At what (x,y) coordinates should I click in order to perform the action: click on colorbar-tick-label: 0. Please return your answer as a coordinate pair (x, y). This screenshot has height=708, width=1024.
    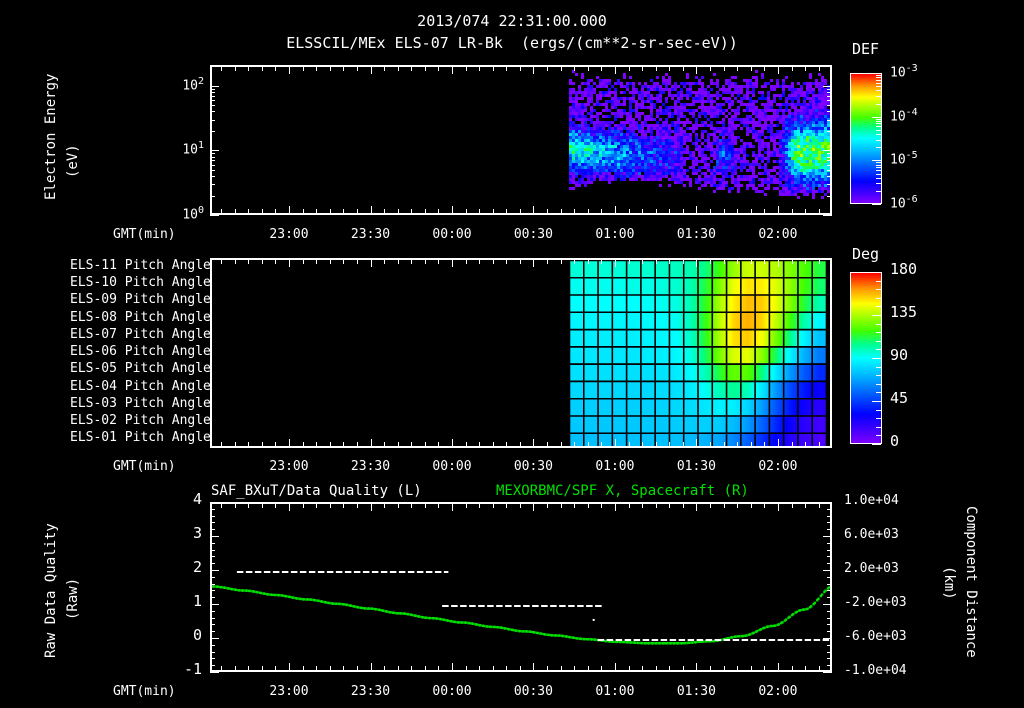
    Looking at the image, I should click on (895, 441).